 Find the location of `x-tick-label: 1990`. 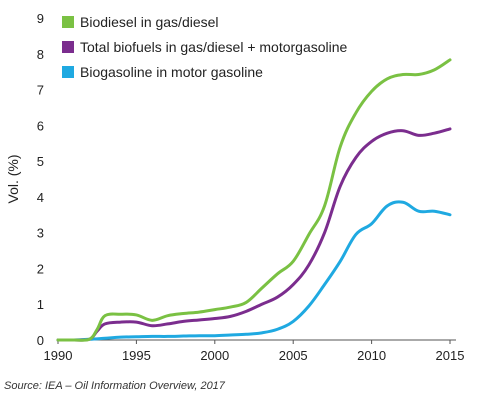

x-tick-label: 1990 is located at coordinates (58, 355).